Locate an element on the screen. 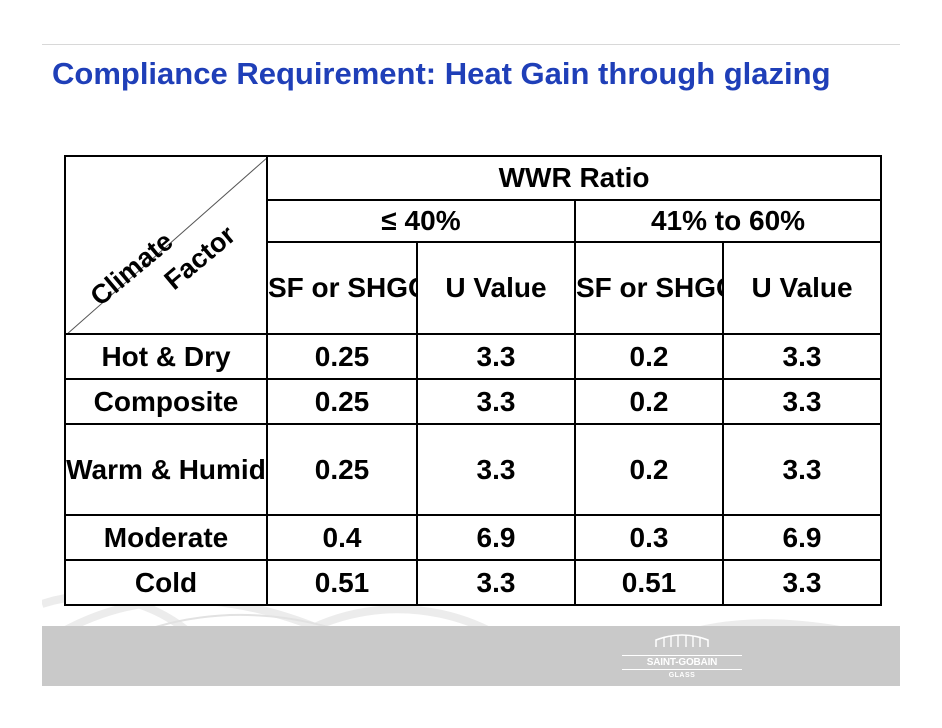 This screenshot has height=728, width=942. table-row: Hot & Dry 0.25 3.3 0.2 3.3 is located at coordinates (473, 356).